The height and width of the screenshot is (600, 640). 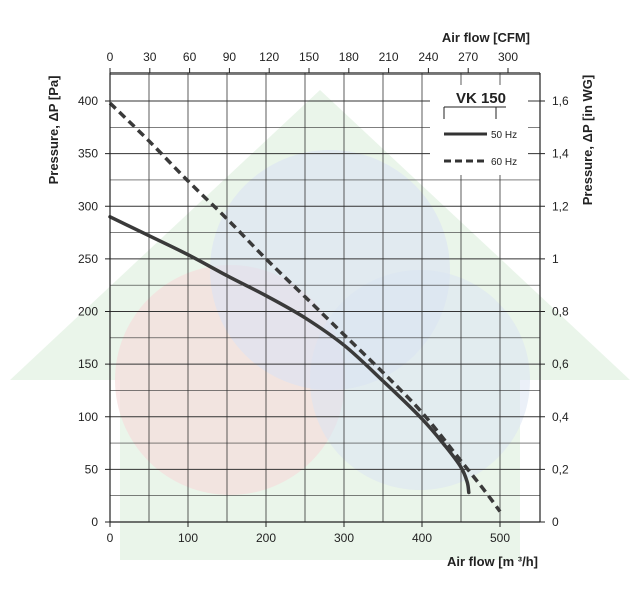 I want to click on y-axis-title: Pressure, ΔP [Pa], so click(x=53, y=130).